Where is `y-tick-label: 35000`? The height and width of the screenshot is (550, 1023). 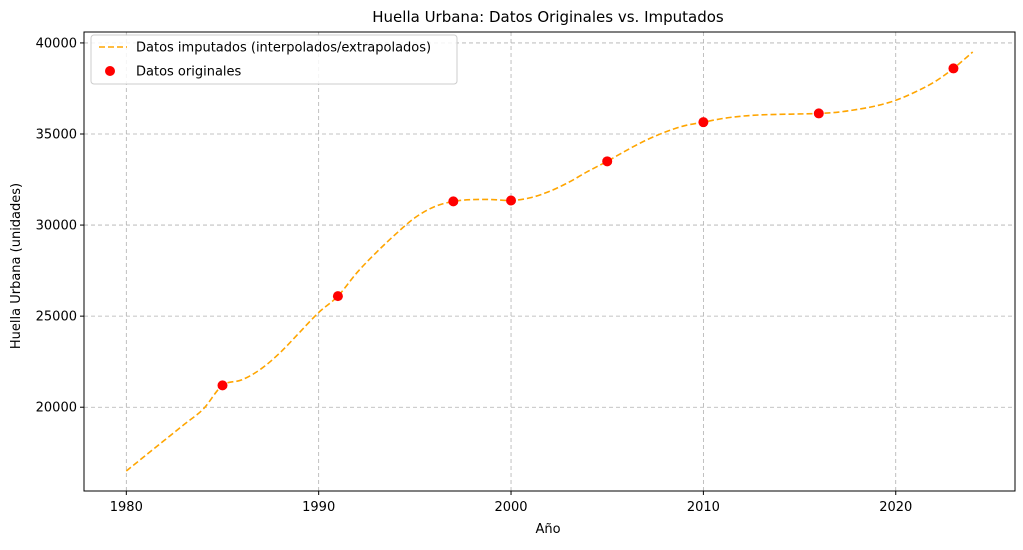
y-tick-label: 35000 is located at coordinates (56, 135).